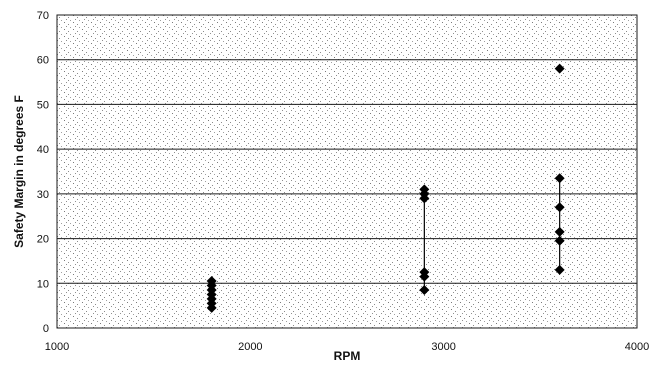  I want to click on y-axis-ticks: 0 10 20 30 40 50 60 70, so click(43, 172).